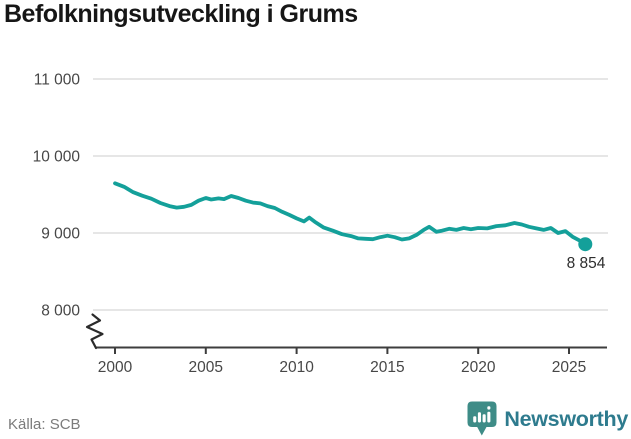 This screenshot has height=439, width=631. What do you see at coordinates (569, 367) in the screenshot?
I see `svg-text: 2025` at bounding box center [569, 367].